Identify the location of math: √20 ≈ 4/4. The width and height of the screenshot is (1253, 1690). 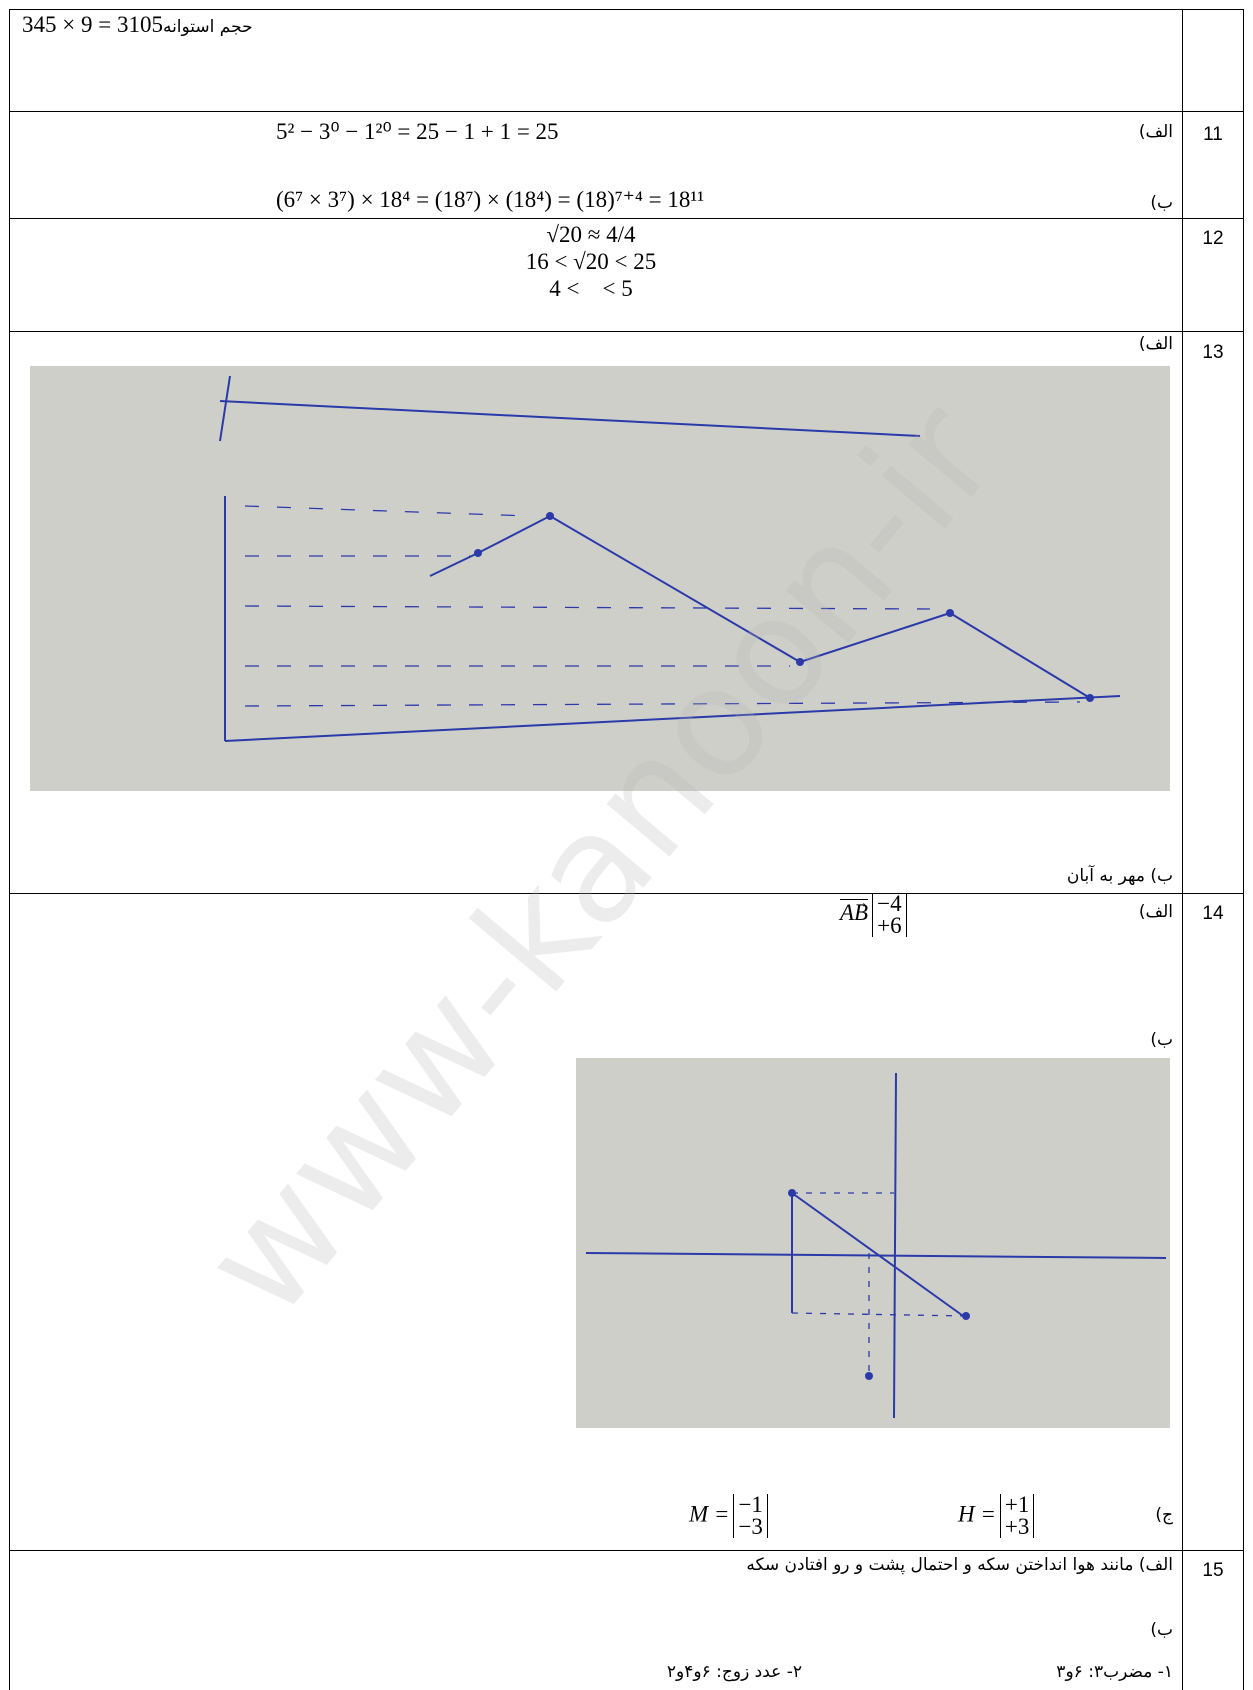
(591, 234).